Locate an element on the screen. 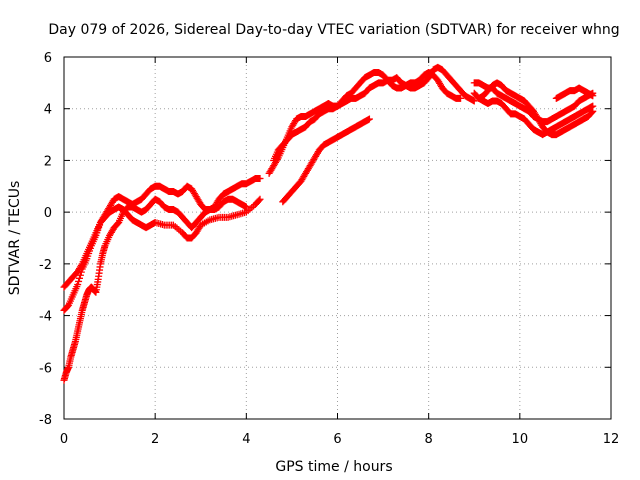 This screenshot has width=640, height=480. series-trace-c is located at coordinates (155, 289).